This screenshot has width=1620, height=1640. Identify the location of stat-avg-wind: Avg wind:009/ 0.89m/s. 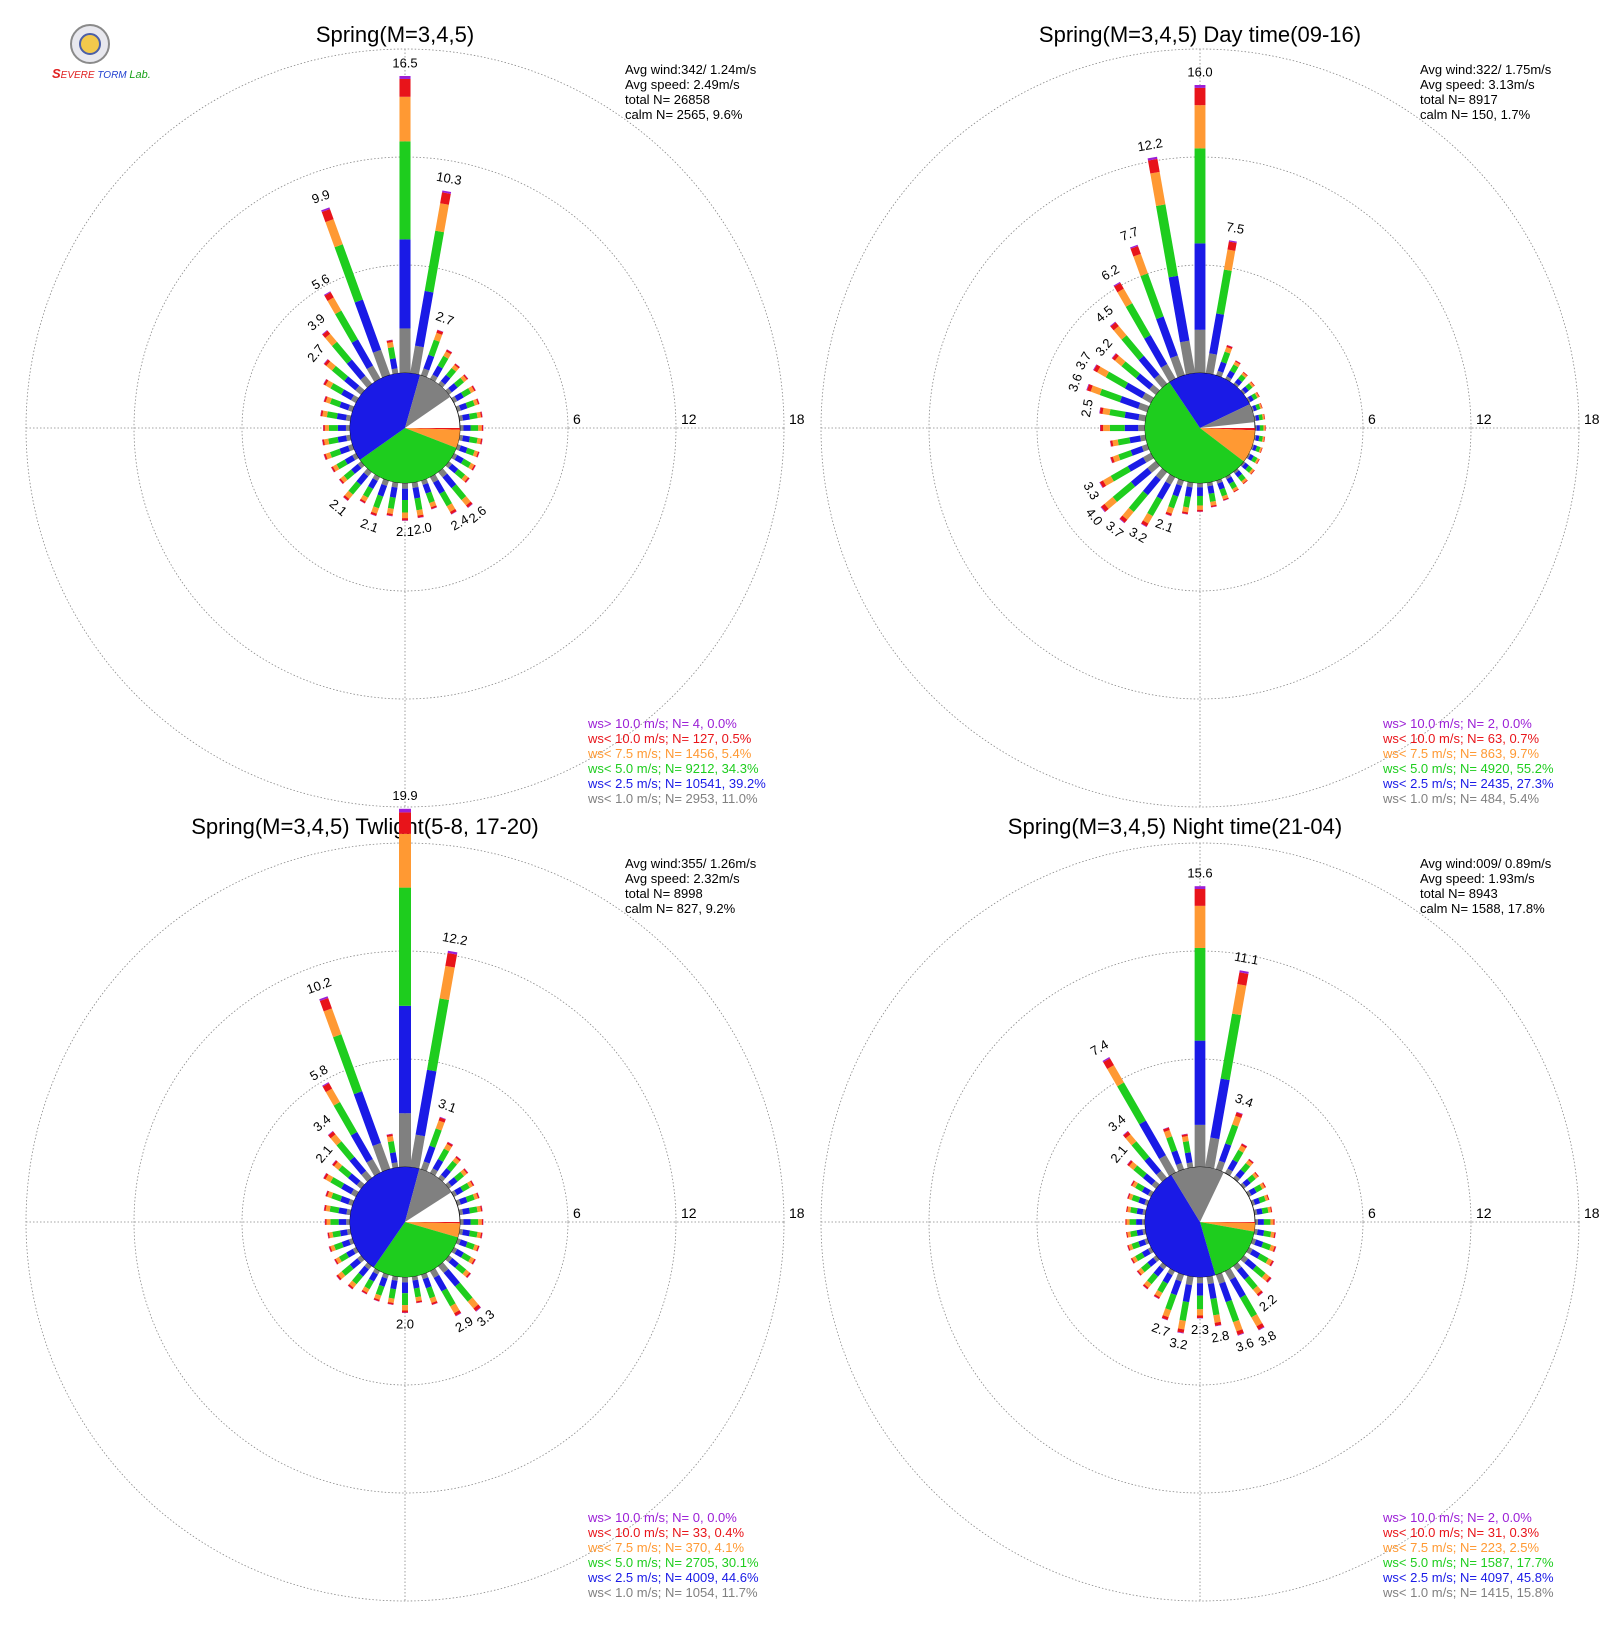
(1486, 863).